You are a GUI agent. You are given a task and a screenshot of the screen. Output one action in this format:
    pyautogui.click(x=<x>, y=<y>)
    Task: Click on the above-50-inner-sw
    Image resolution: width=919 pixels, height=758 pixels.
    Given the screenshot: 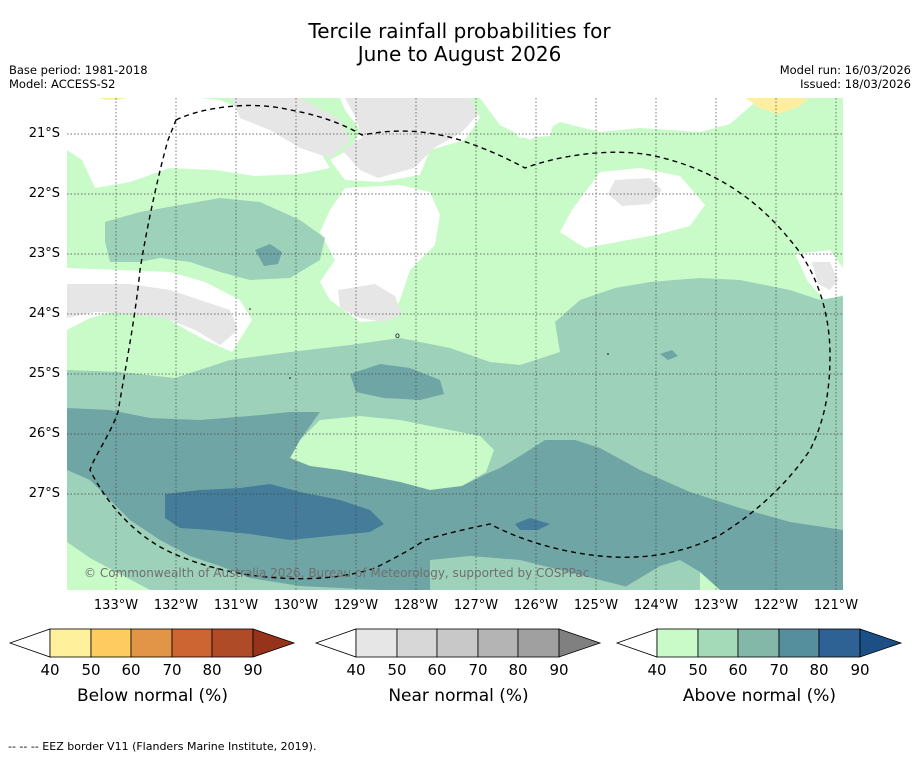 What is the action you would take?
    pyautogui.click(x=223, y=530)
    